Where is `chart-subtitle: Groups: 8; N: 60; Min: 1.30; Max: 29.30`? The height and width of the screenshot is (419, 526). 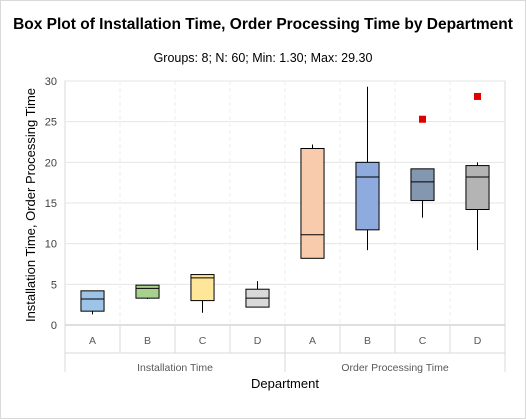
chart-subtitle: Groups: 8; N: 60; Min: 1.30; Max: 29.30 is located at coordinates (263, 58).